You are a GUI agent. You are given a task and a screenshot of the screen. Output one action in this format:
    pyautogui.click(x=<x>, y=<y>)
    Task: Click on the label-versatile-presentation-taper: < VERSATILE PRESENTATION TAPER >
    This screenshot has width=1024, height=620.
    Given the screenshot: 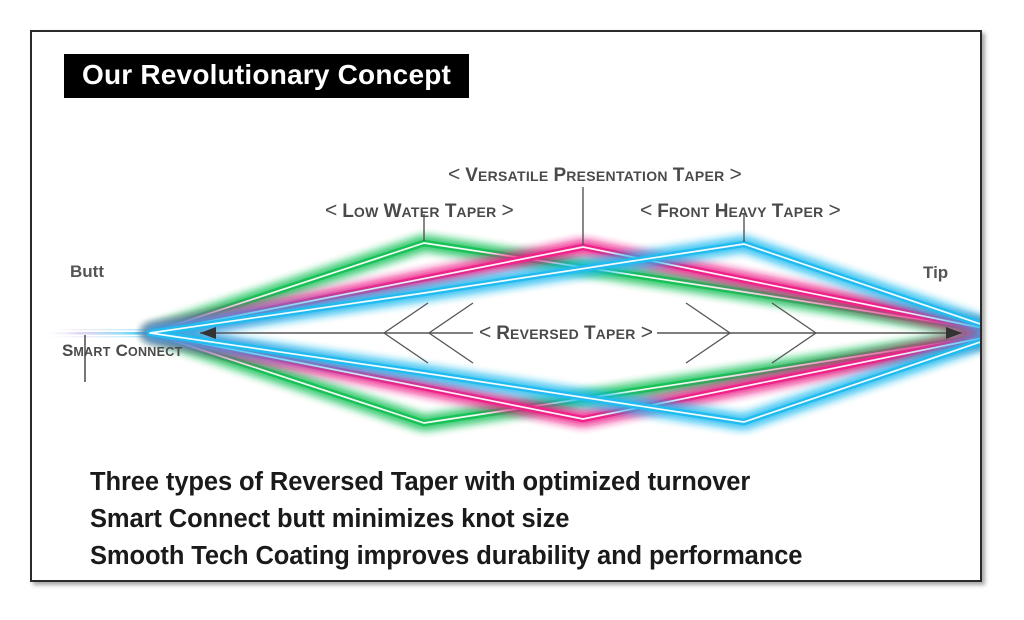 What is the action you would take?
    pyautogui.click(x=595, y=174)
    